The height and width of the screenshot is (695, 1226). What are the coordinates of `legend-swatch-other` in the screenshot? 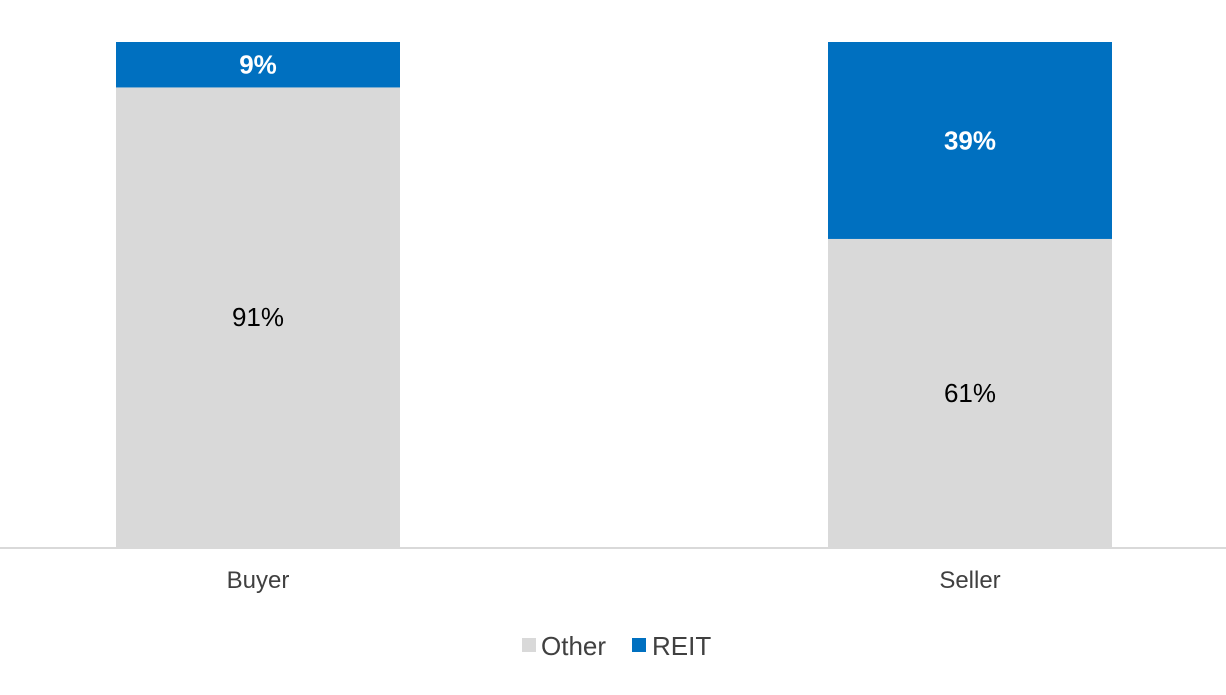 It's located at (529, 645).